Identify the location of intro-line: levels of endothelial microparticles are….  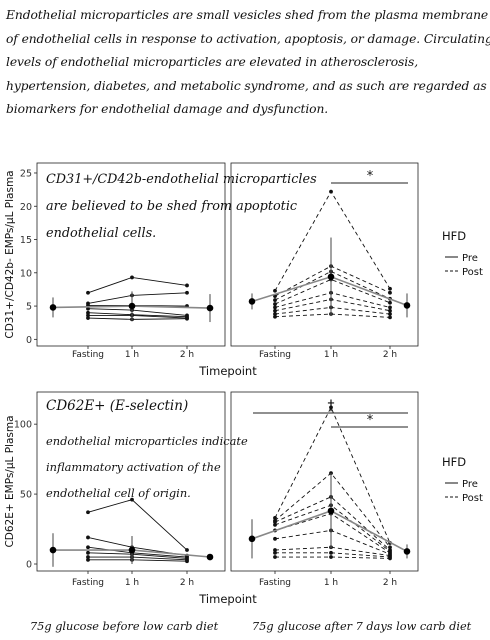
(212, 62).